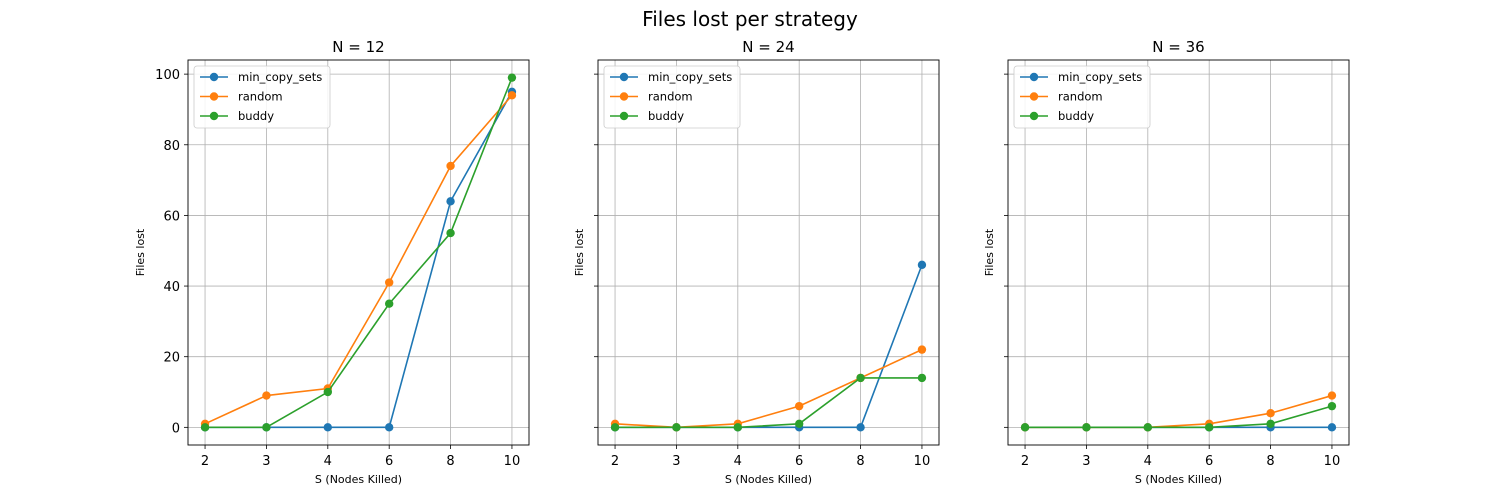 This screenshot has height=500, width=1500. What do you see at coordinates (171, 287) in the screenshot?
I see `y-tick-label: 40` at bounding box center [171, 287].